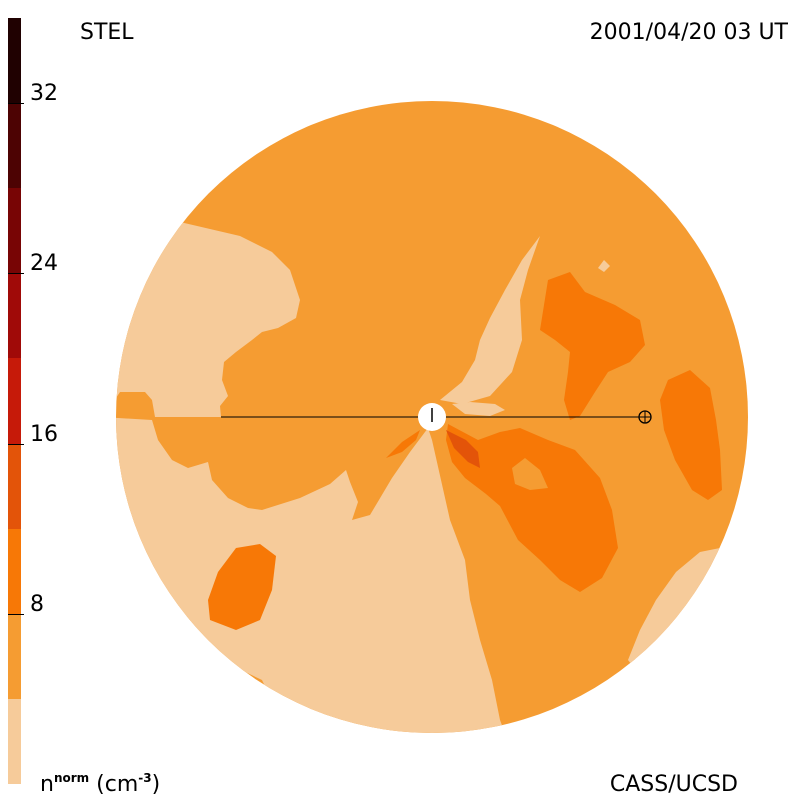 The image size is (800, 800). What do you see at coordinates (673, 784) in the screenshot?
I see `credit-label: CASS/UCSD` at bounding box center [673, 784].